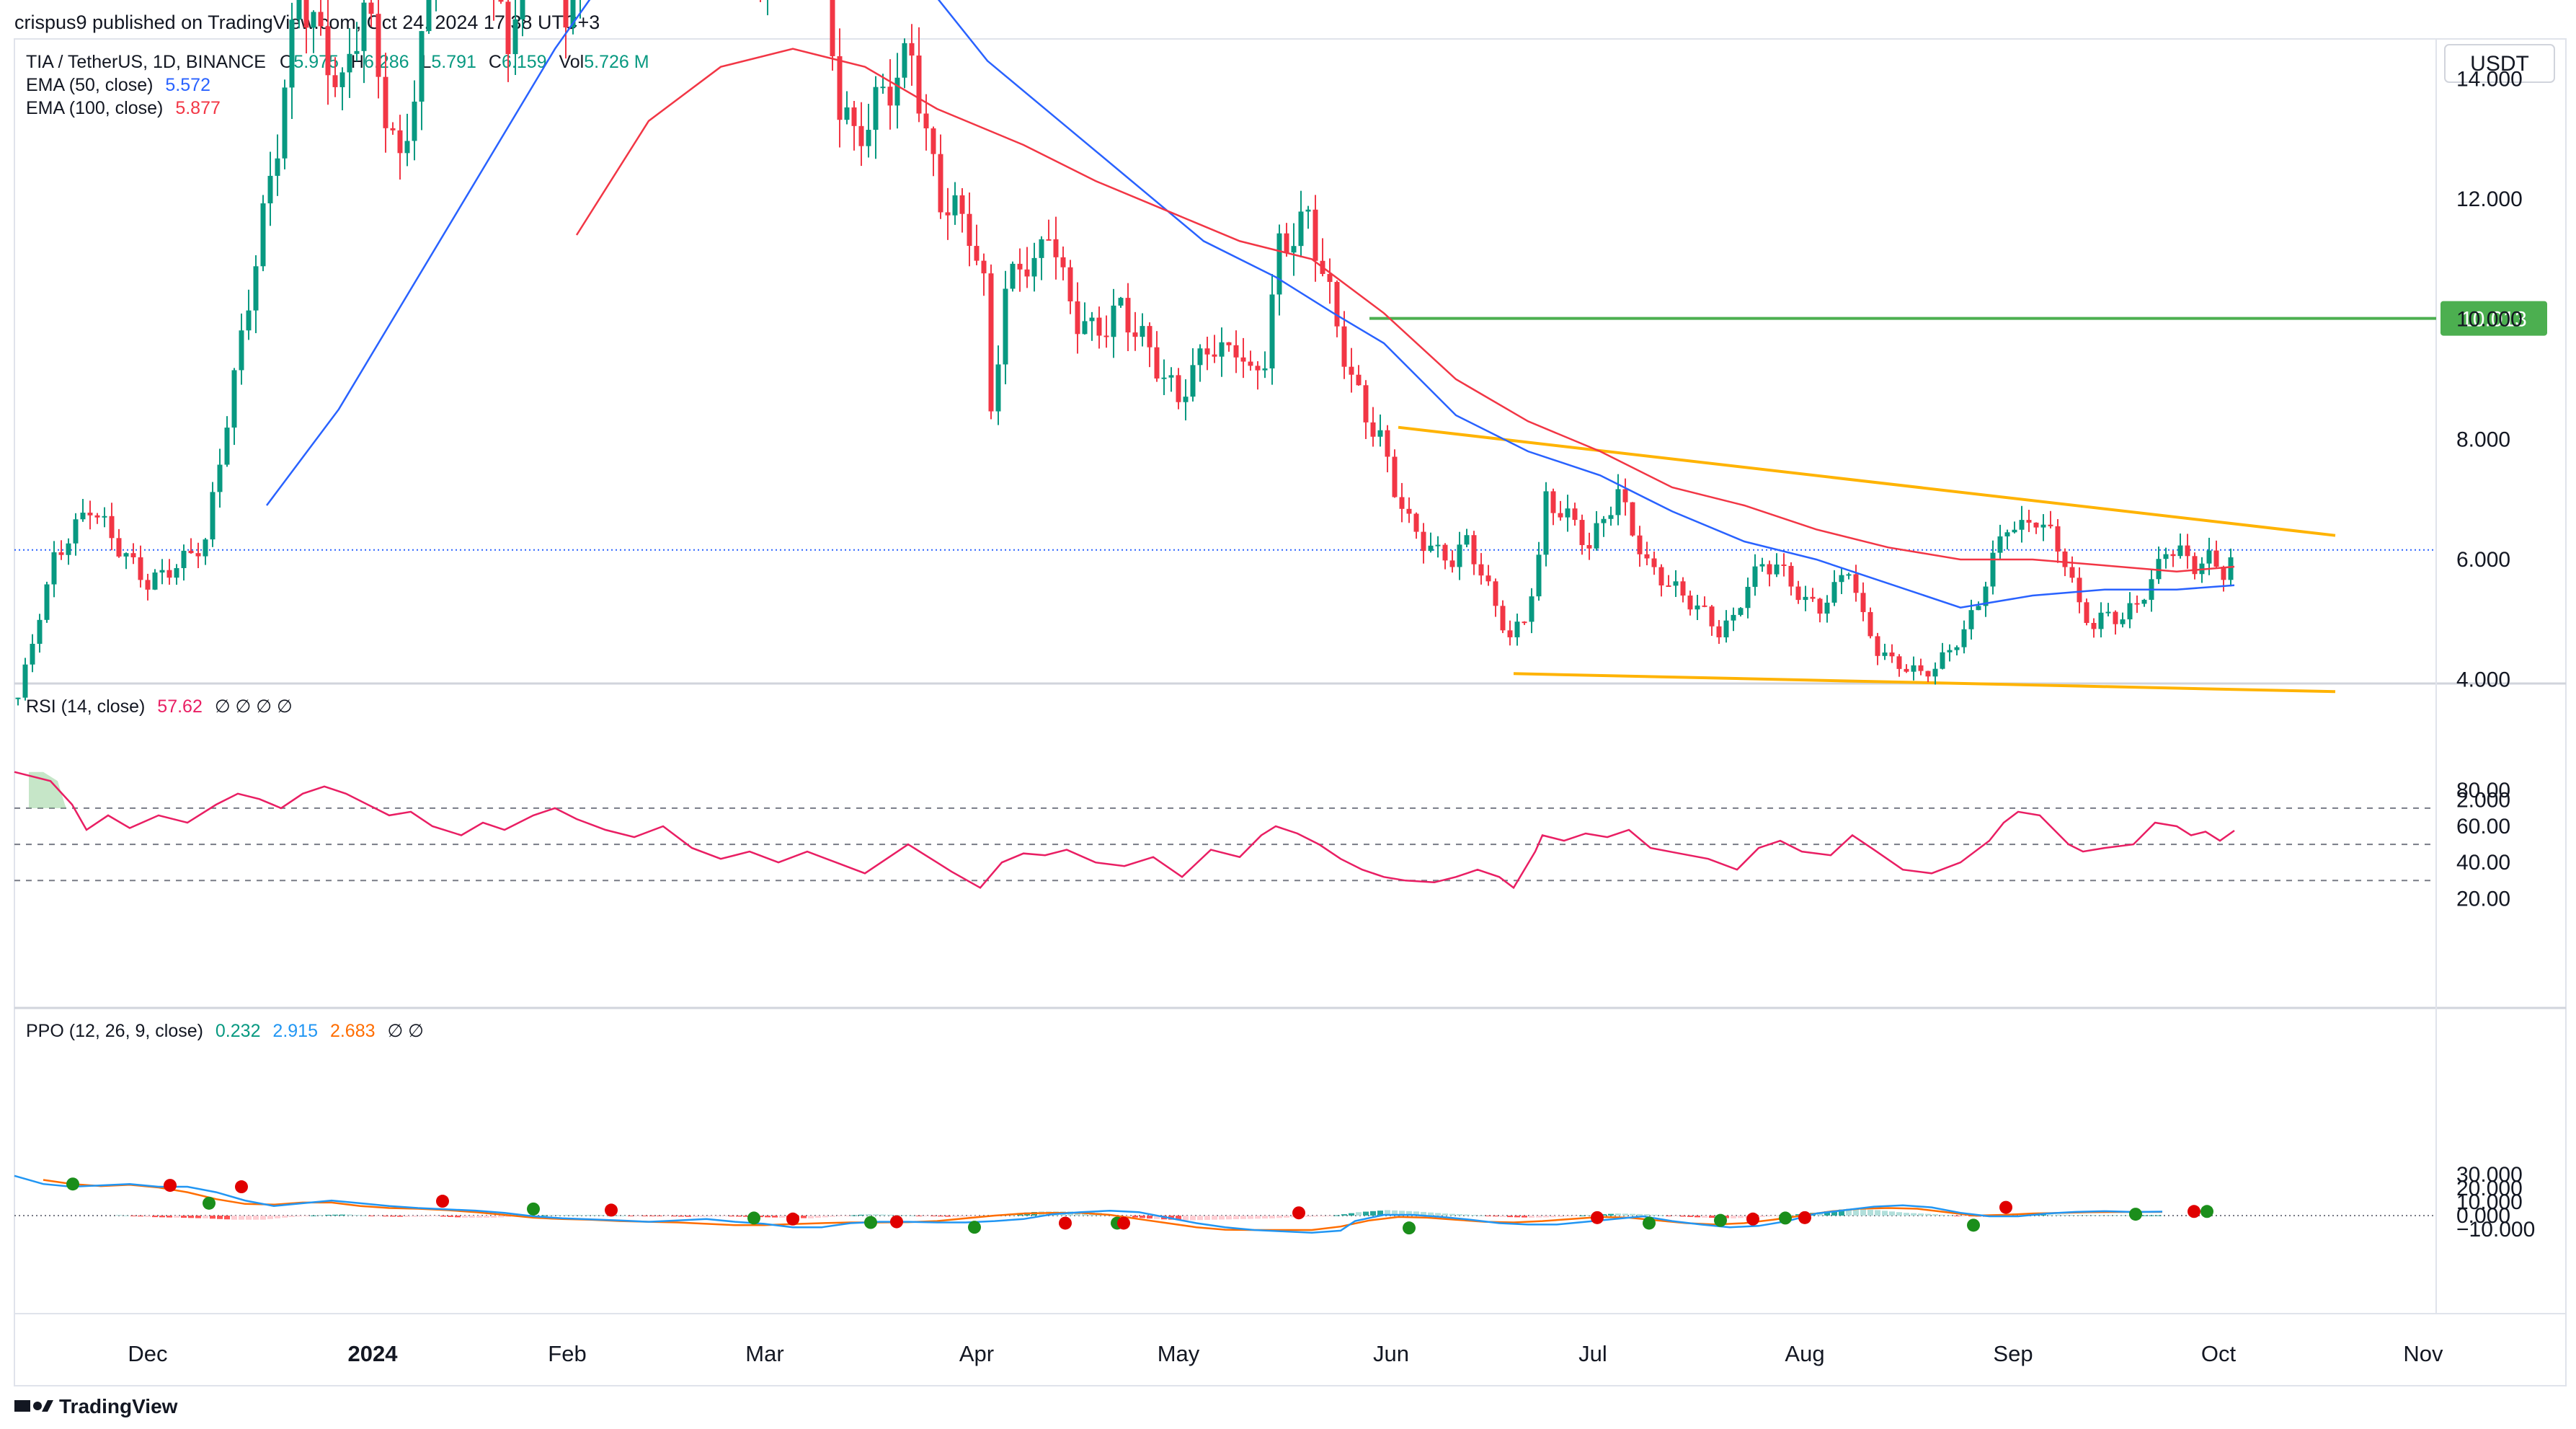 This screenshot has height=1429, width=2576. What do you see at coordinates (118, 85) in the screenshot?
I see `ema50-legend: EMA (50, close) 5.572` at bounding box center [118, 85].